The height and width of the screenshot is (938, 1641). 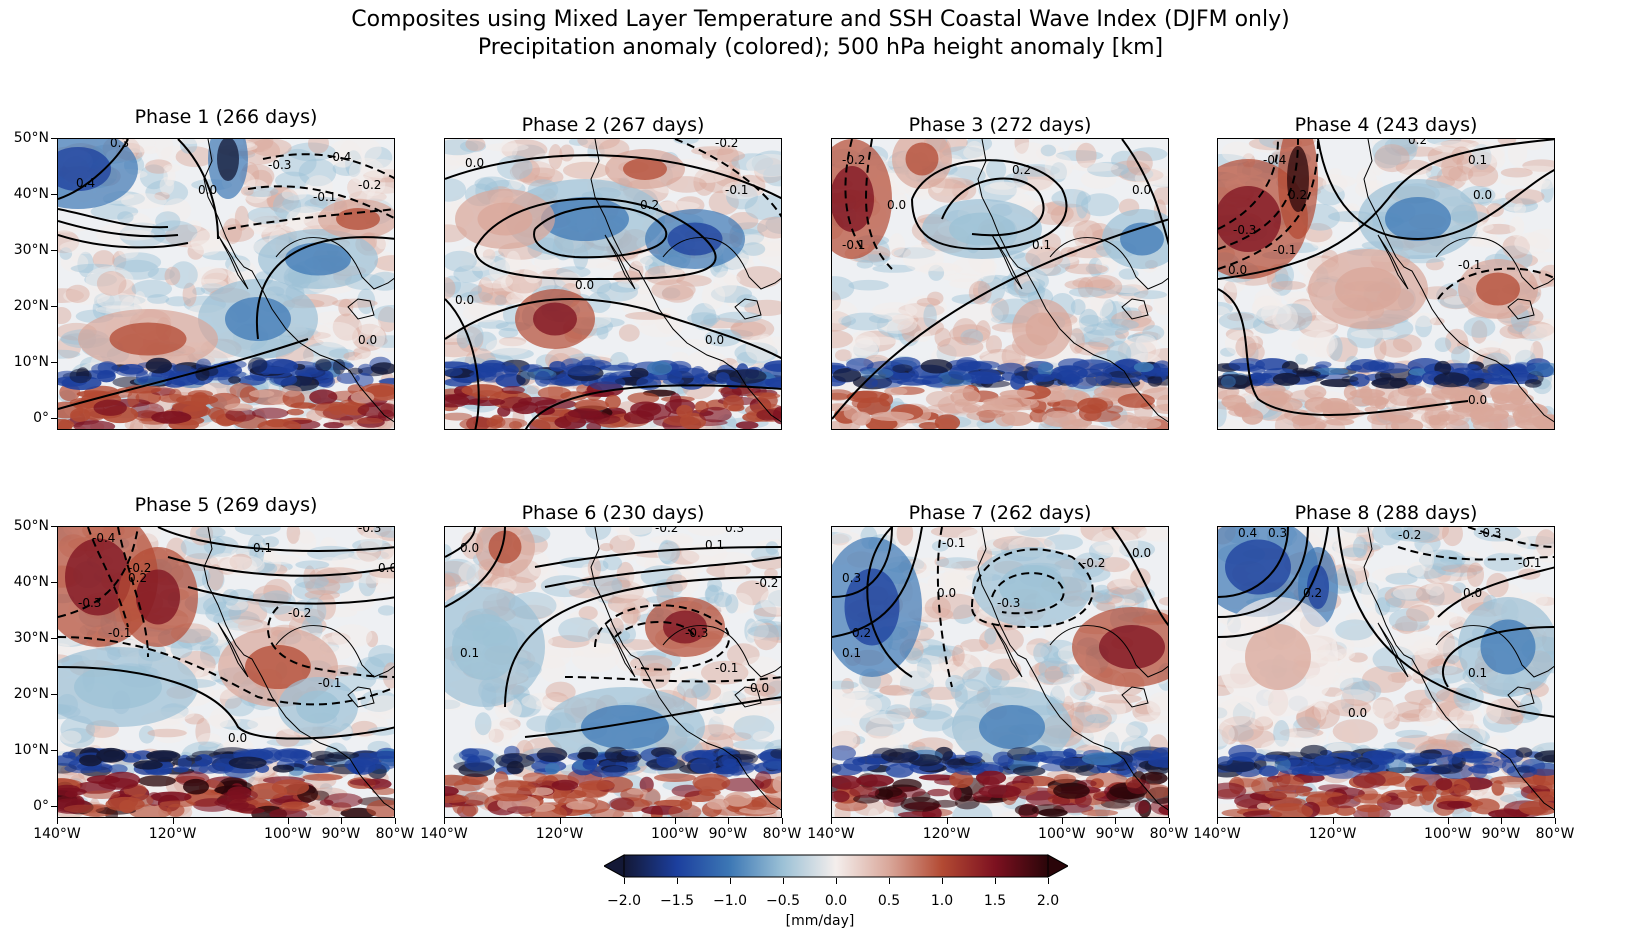 What do you see at coordinates (995, 901) in the screenshot?
I see `colorbar-tick-label: 1.5` at bounding box center [995, 901].